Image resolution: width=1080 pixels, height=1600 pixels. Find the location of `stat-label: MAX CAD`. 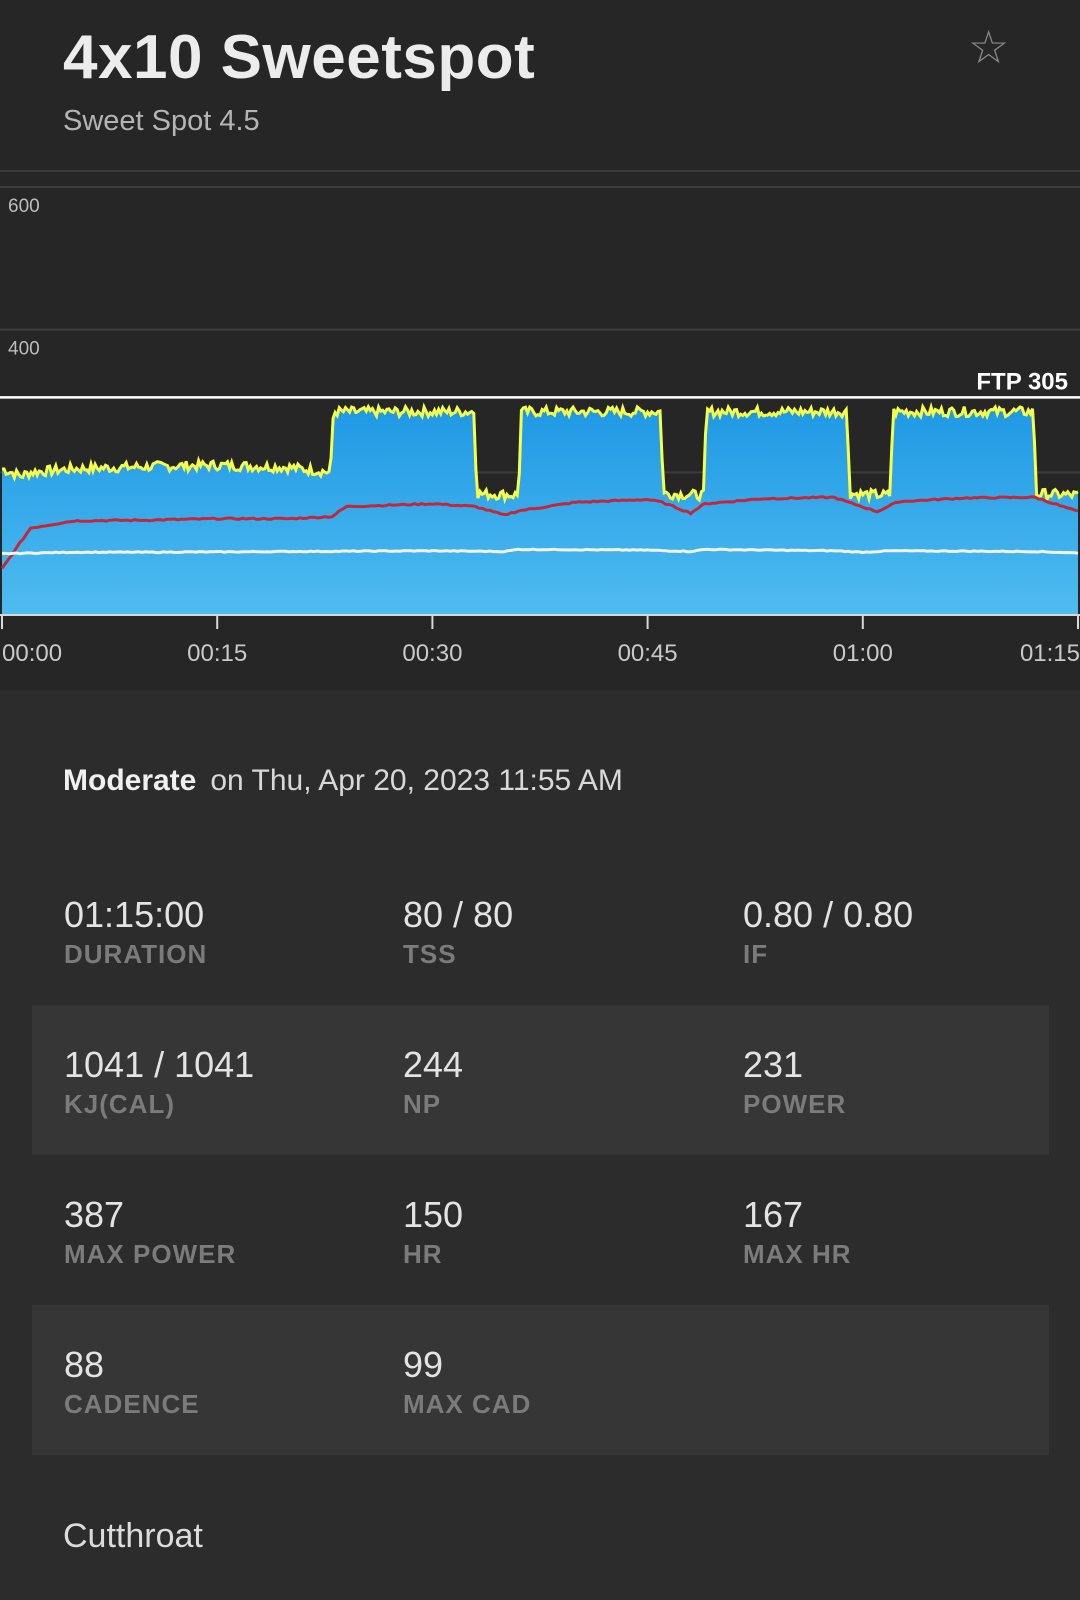

stat-label: MAX CAD is located at coordinates (467, 1404).